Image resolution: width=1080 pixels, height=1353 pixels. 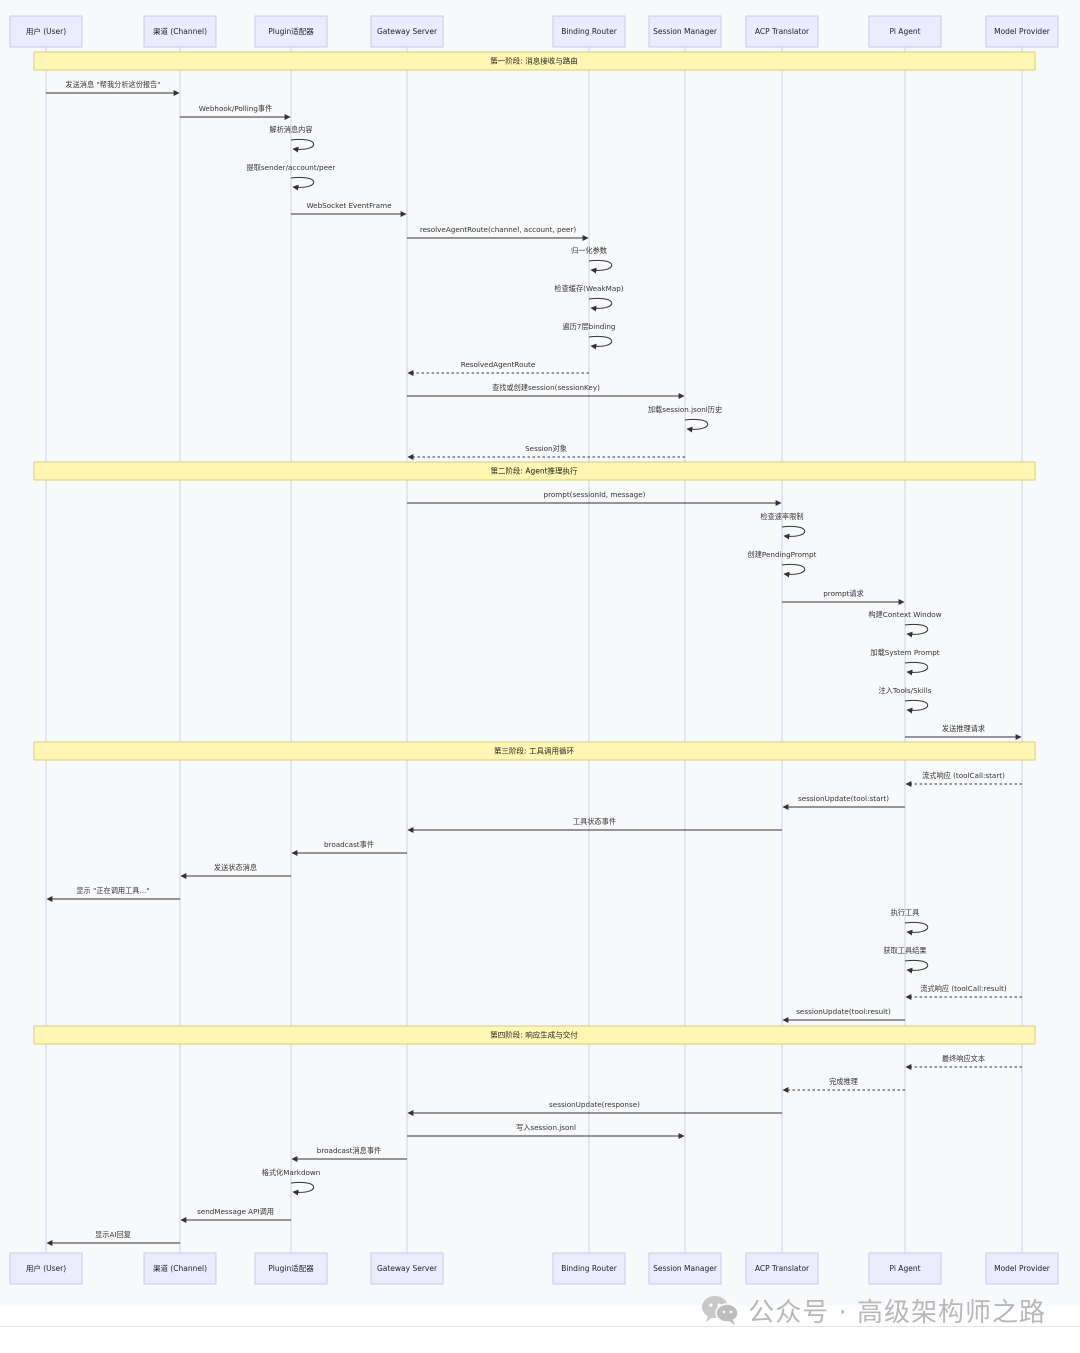 What do you see at coordinates (843, 597) in the screenshot?
I see `message-acp-to-agent: prompt请求` at bounding box center [843, 597].